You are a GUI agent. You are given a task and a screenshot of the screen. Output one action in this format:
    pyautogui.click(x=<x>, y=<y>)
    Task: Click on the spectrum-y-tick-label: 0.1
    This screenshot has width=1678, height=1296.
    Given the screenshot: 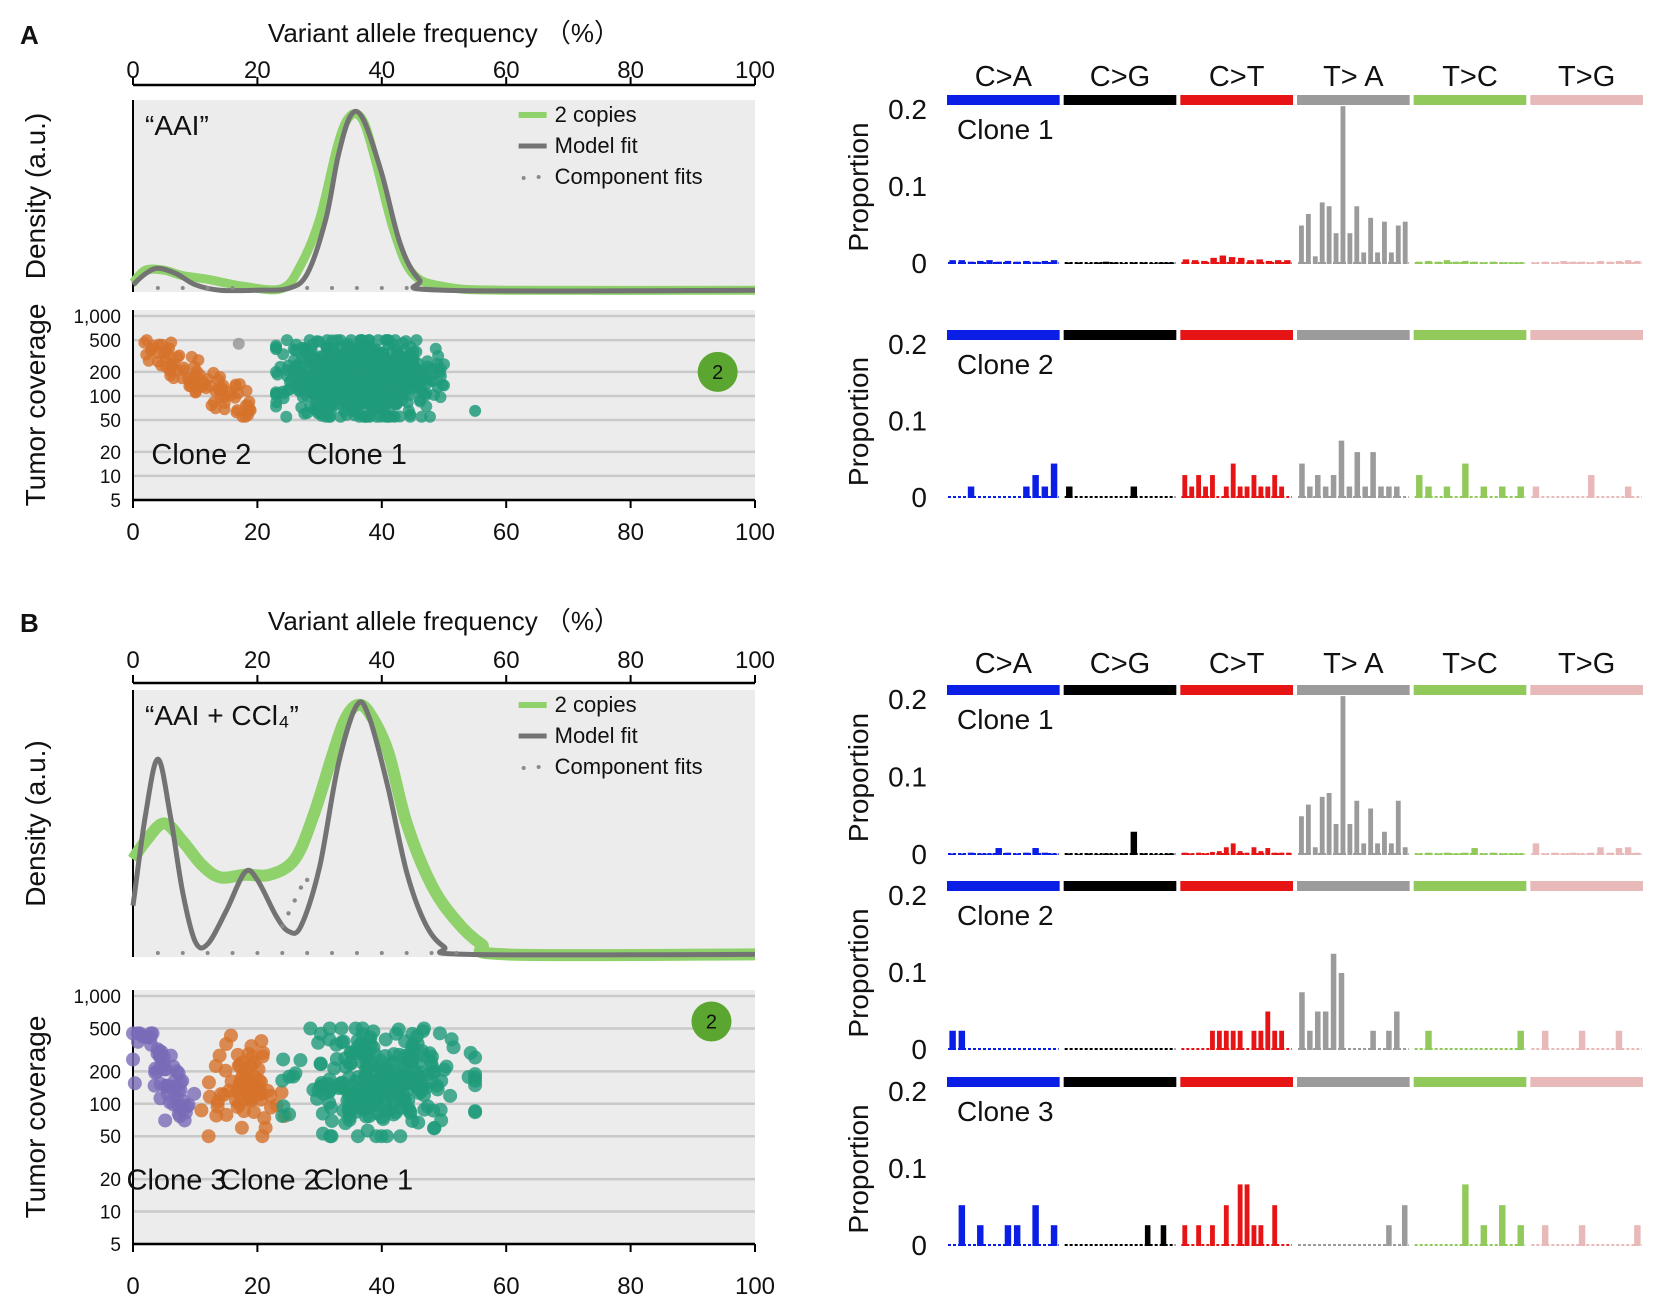 What is the action you would take?
    pyautogui.click(x=907, y=972)
    